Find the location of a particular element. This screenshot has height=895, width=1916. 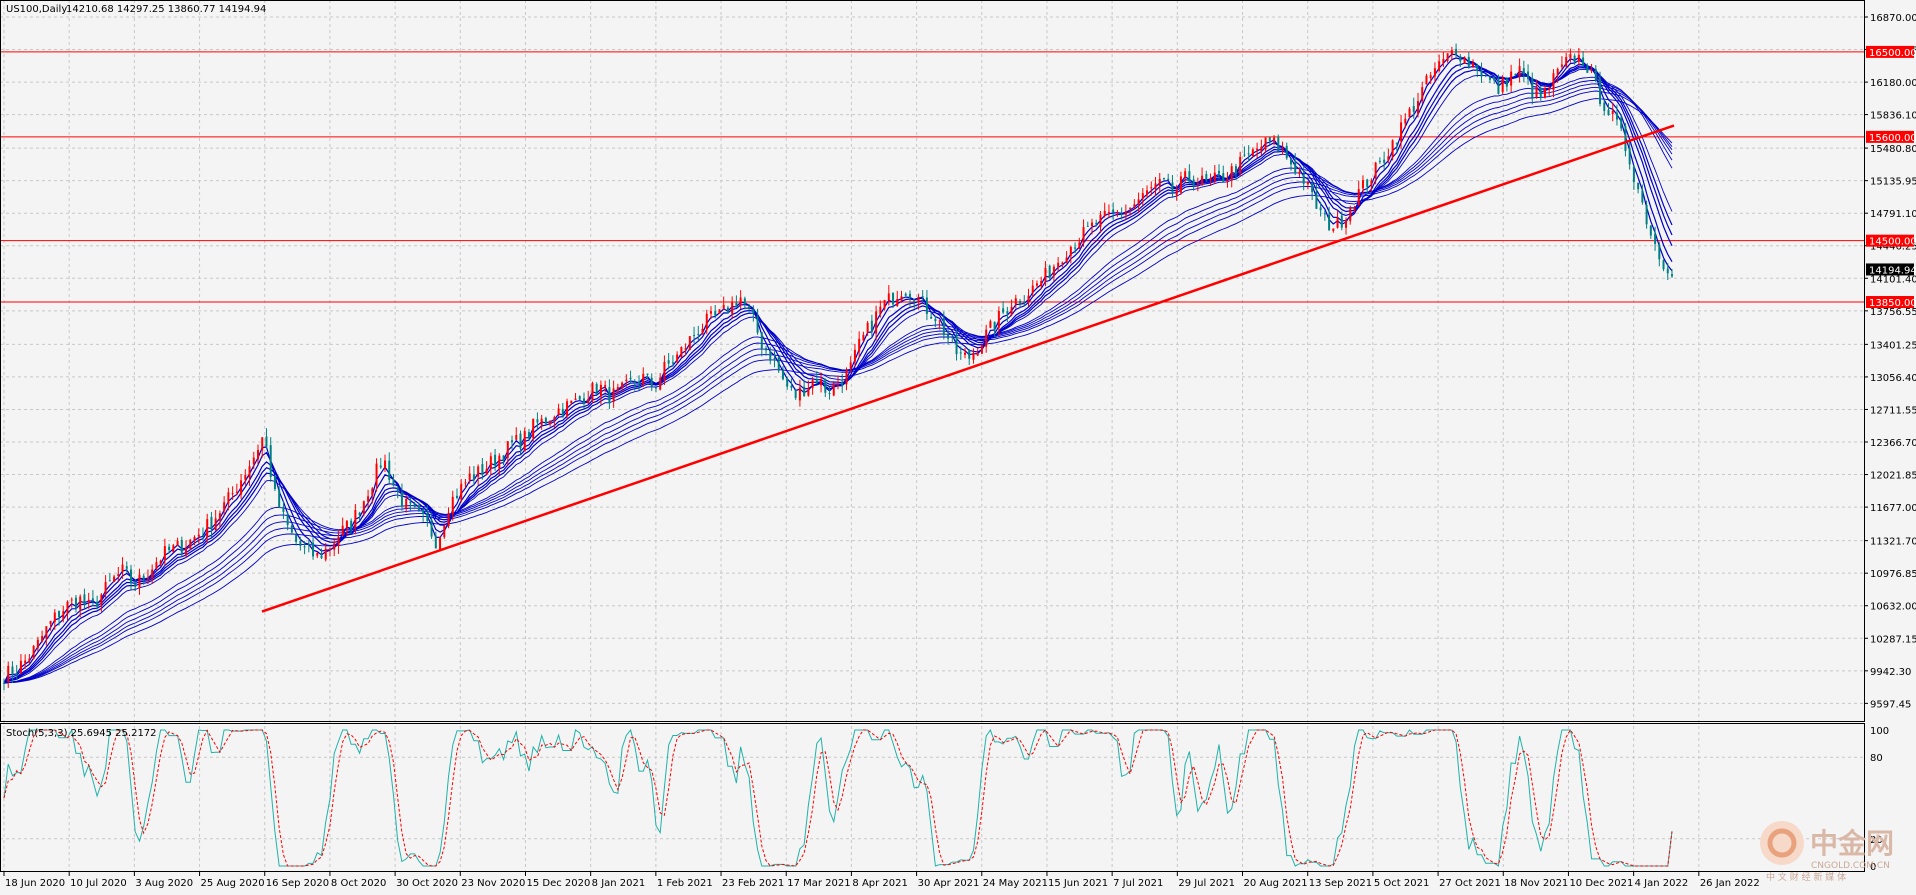

time-label: 18 Jun 2020 is located at coordinates (35, 883).